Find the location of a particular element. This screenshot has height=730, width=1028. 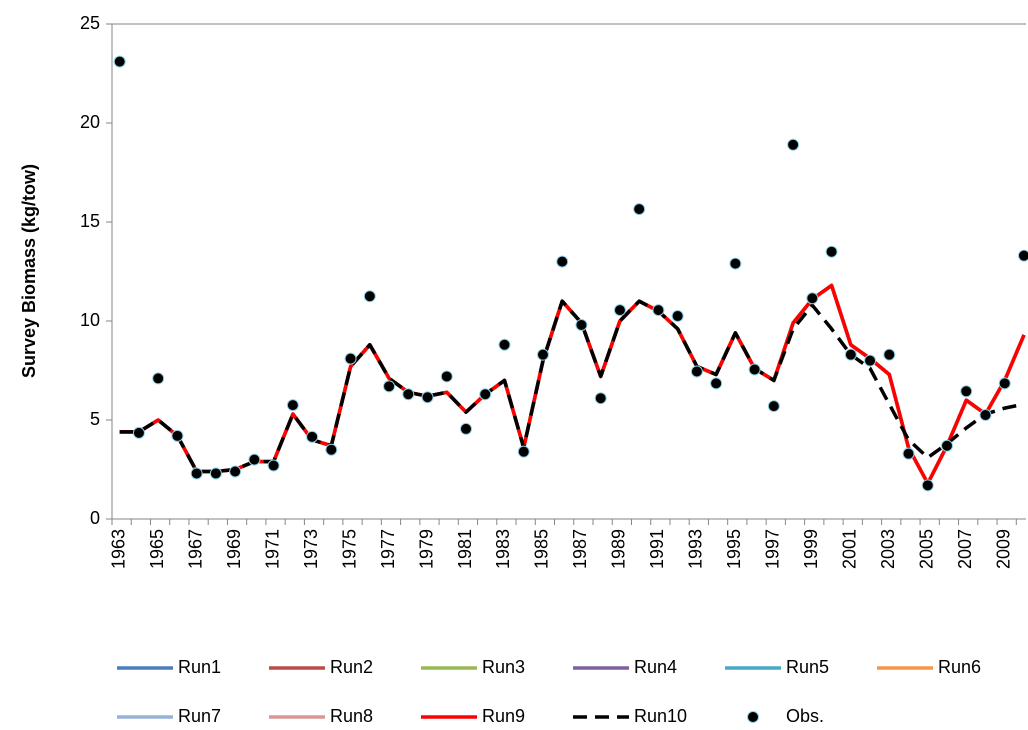

x-tick-label: 2005 is located at coordinates (927, 549).